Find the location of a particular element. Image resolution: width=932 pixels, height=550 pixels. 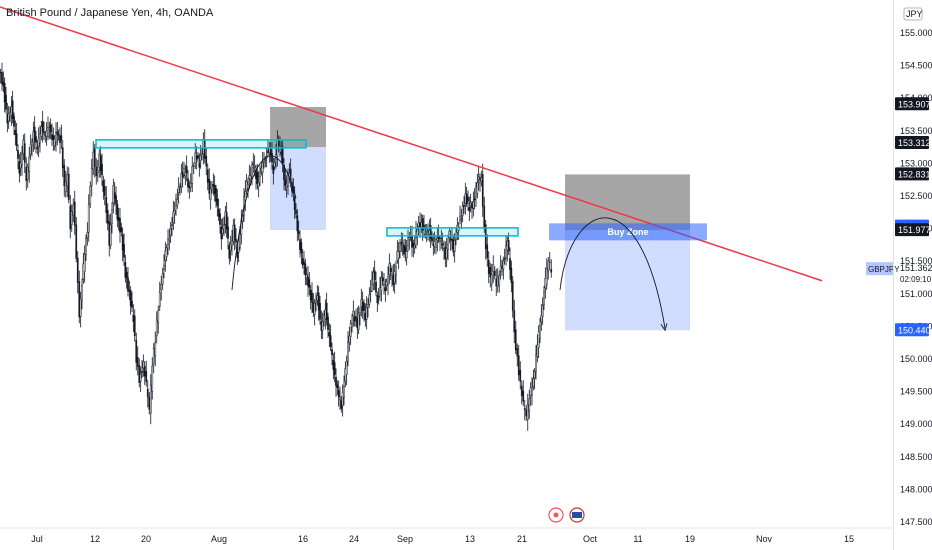

y-tick-label: 148.500 is located at coordinates (916, 457).